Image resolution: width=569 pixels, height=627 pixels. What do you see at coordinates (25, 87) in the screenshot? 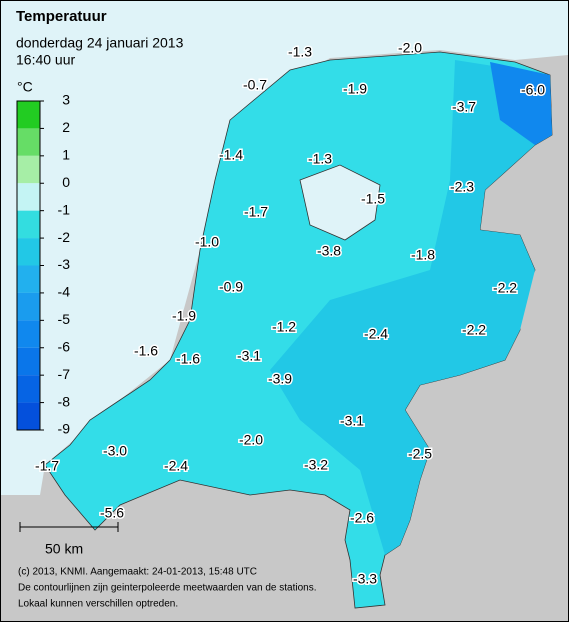
I see `legend-unit: °C` at bounding box center [25, 87].